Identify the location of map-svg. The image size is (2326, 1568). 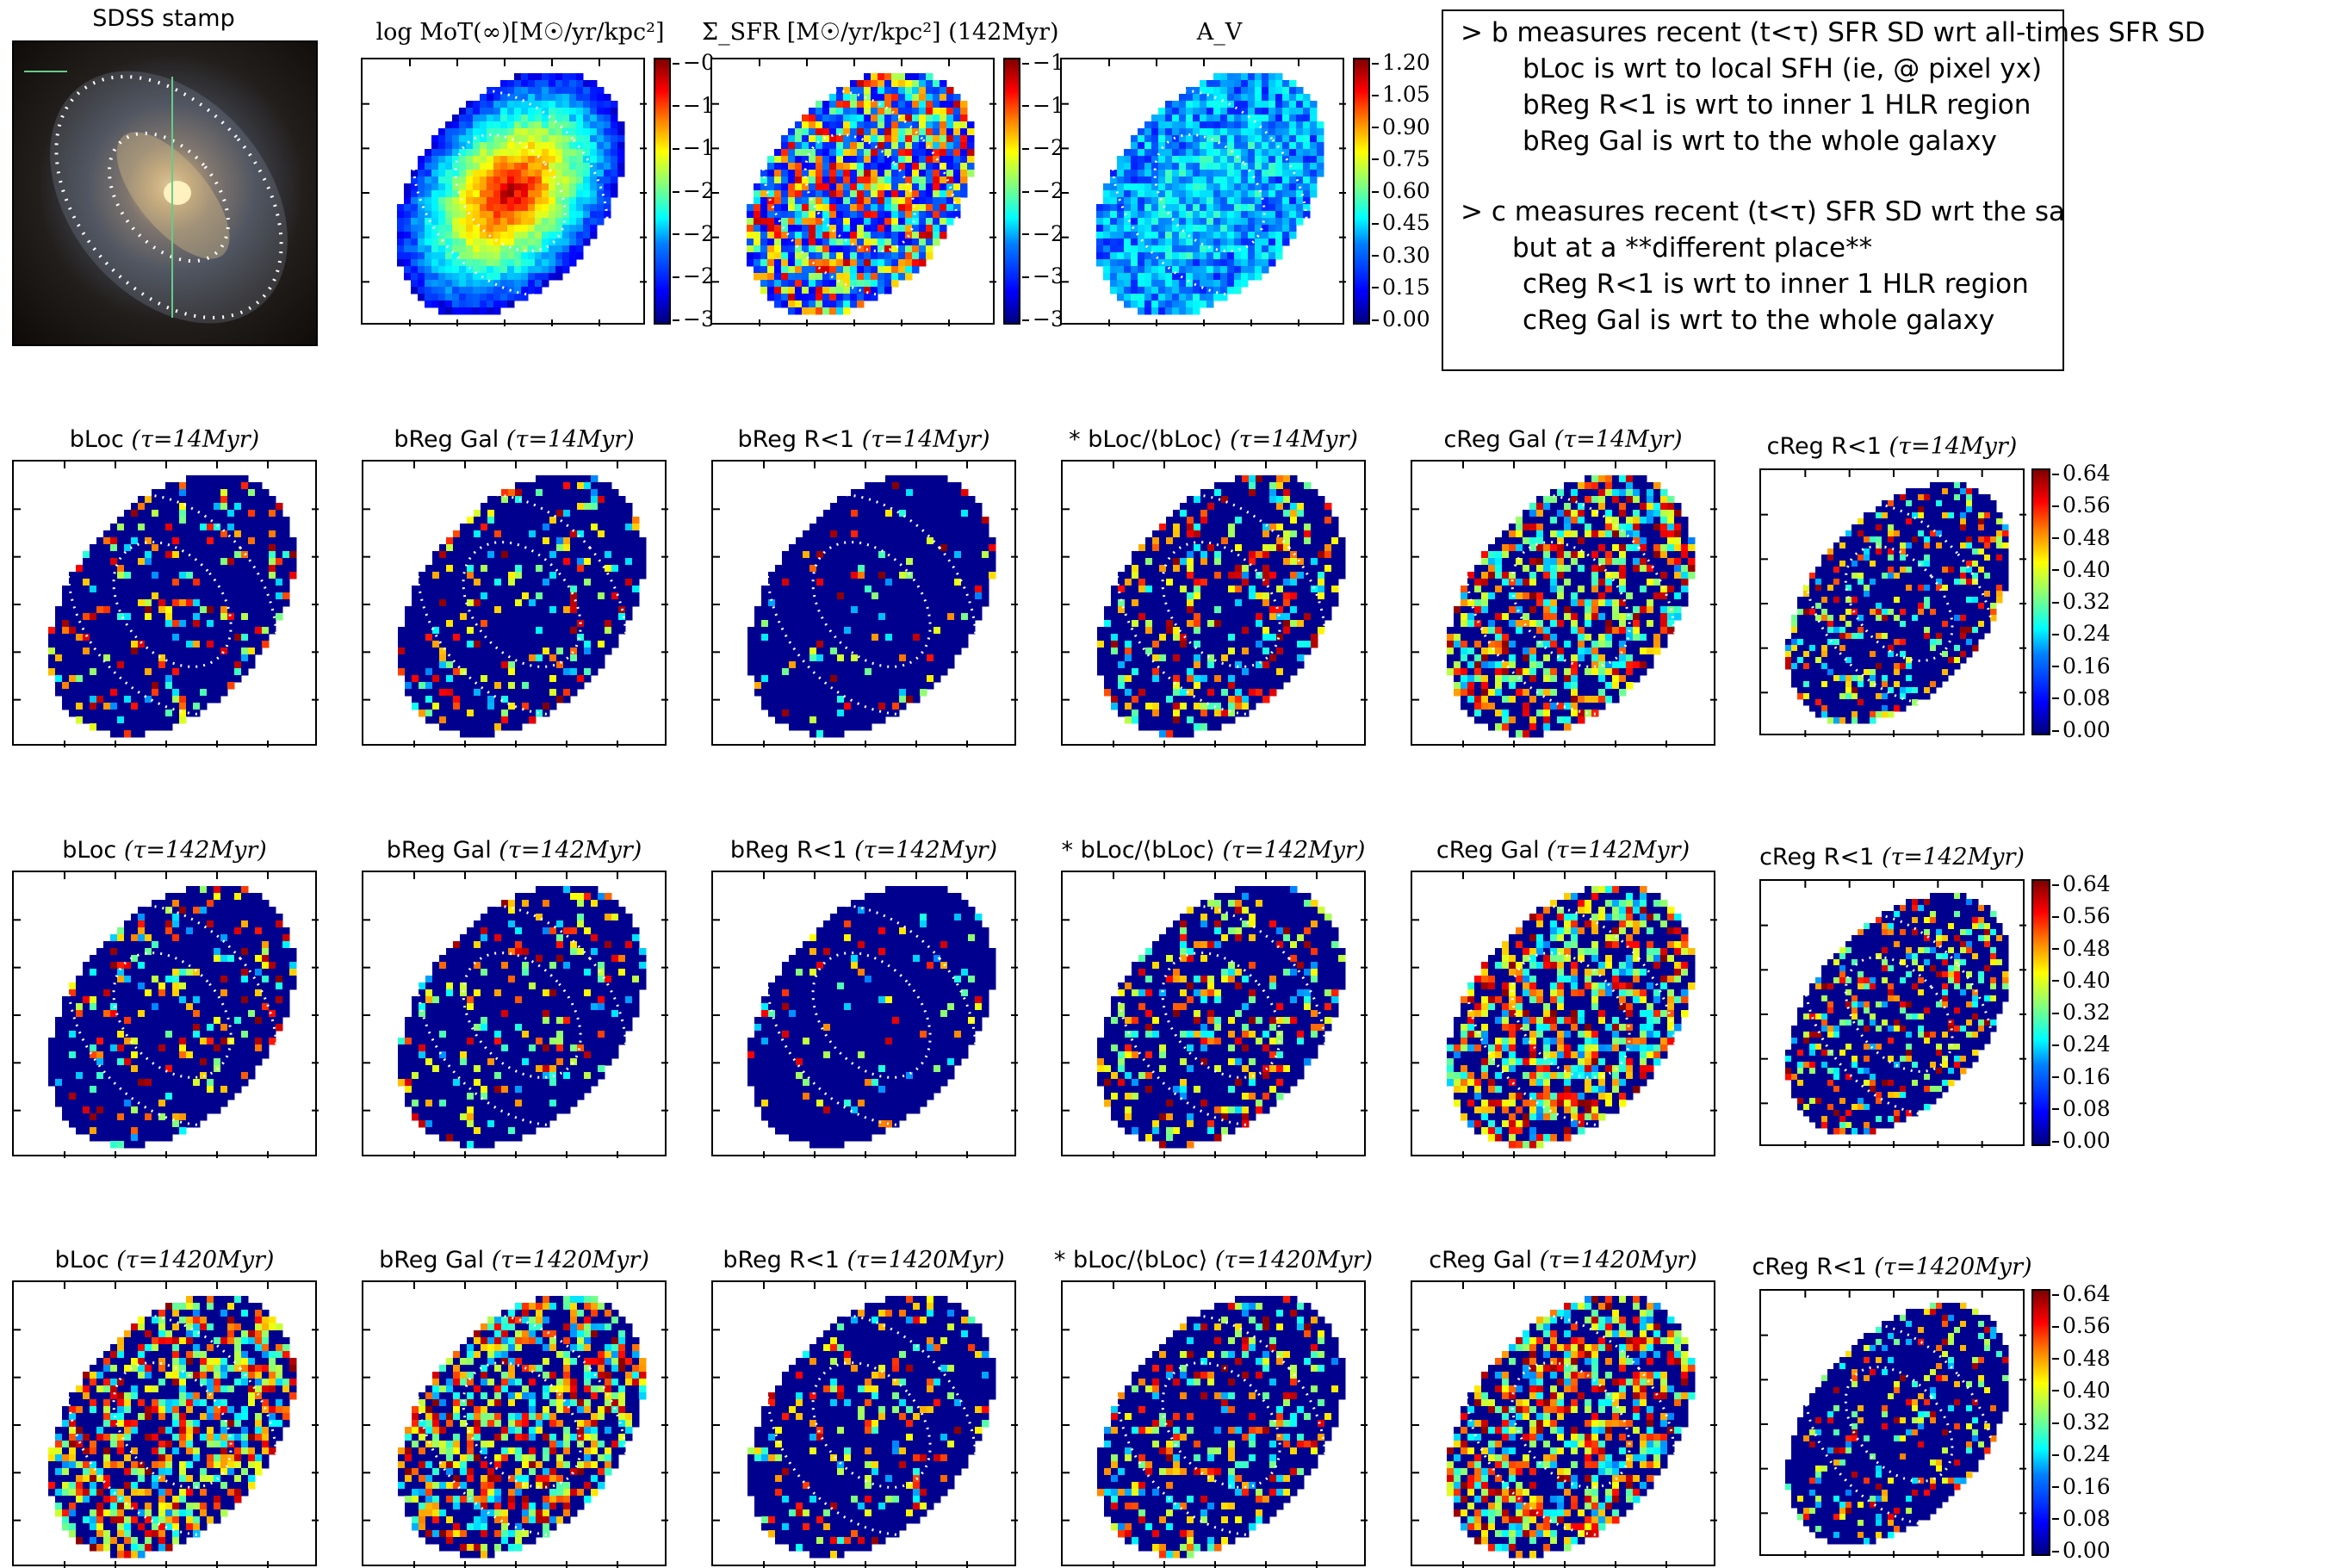
(865, 604).